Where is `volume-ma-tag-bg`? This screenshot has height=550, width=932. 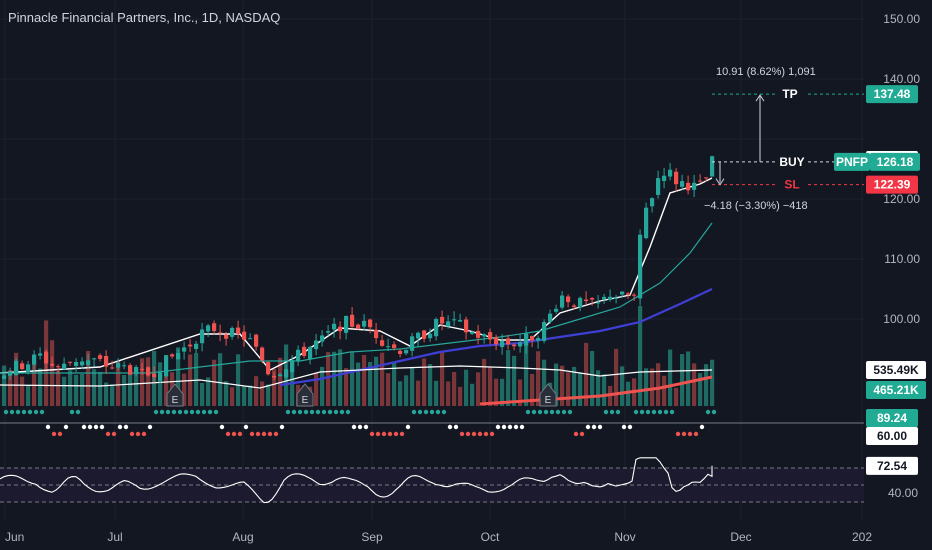 volume-ma-tag-bg is located at coordinates (896, 370).